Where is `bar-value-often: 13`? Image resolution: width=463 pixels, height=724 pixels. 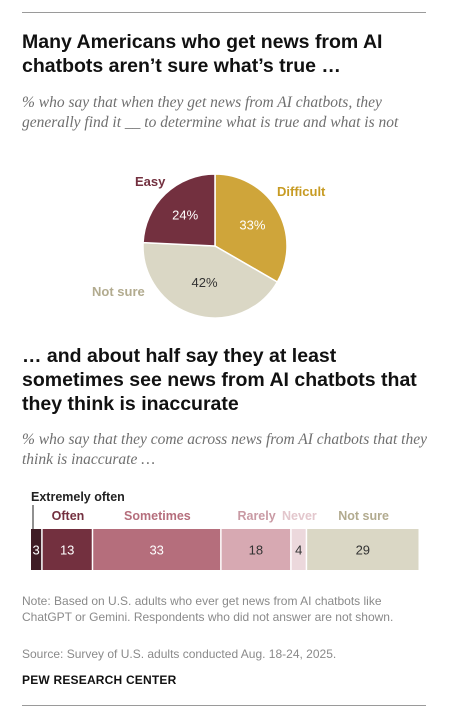 bar-value-often: 13 is located at coordinates (67, 550).